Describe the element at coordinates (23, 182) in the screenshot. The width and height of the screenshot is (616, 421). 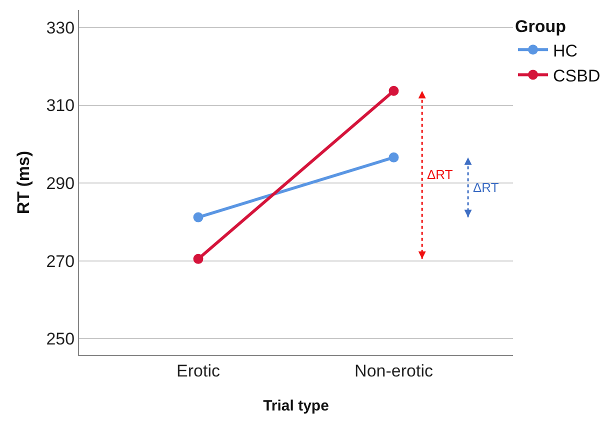
I see `y-axis-title: RT (ms)` at that location.